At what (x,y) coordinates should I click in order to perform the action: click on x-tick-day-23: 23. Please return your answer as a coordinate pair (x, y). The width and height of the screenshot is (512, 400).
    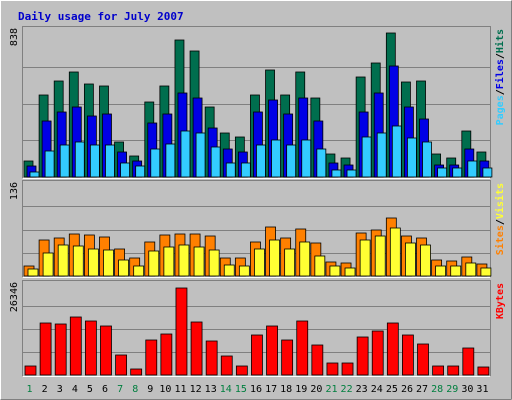
    Looking at the image, I should click on (362, 389).